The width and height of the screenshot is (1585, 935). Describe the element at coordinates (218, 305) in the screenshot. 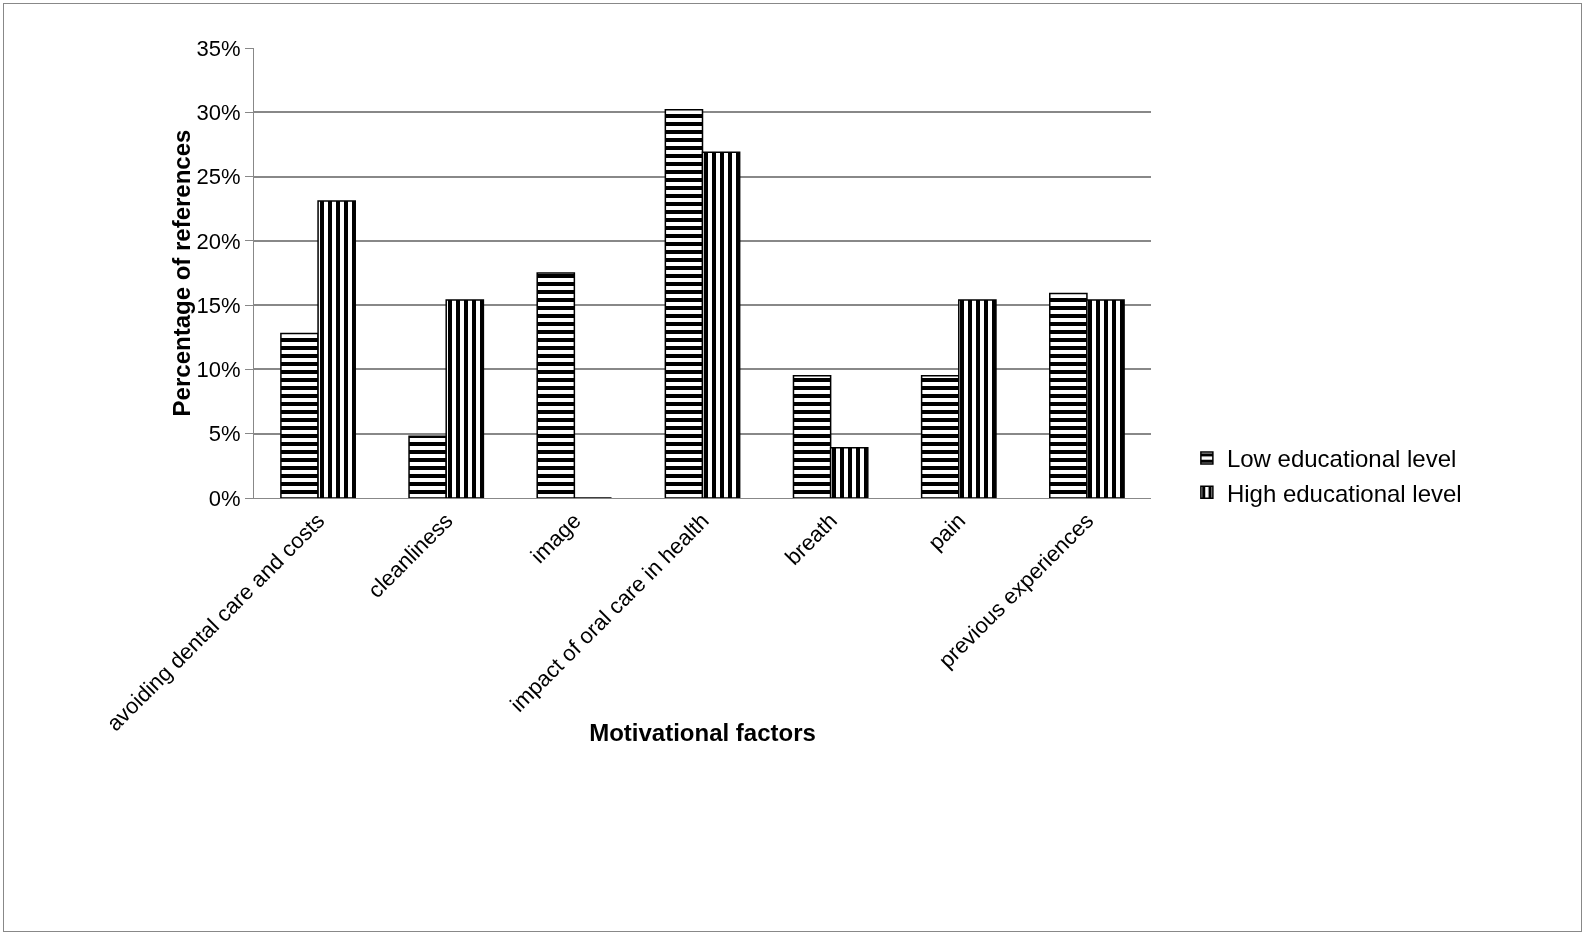

I see `y-tick-label: 15%` at that location.